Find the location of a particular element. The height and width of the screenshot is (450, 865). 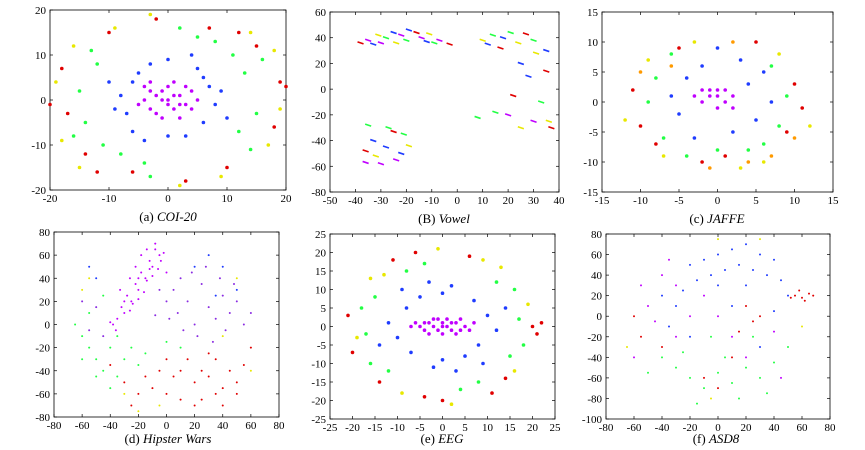

x-tick-label: -40 is located at coordinates (355, 201).